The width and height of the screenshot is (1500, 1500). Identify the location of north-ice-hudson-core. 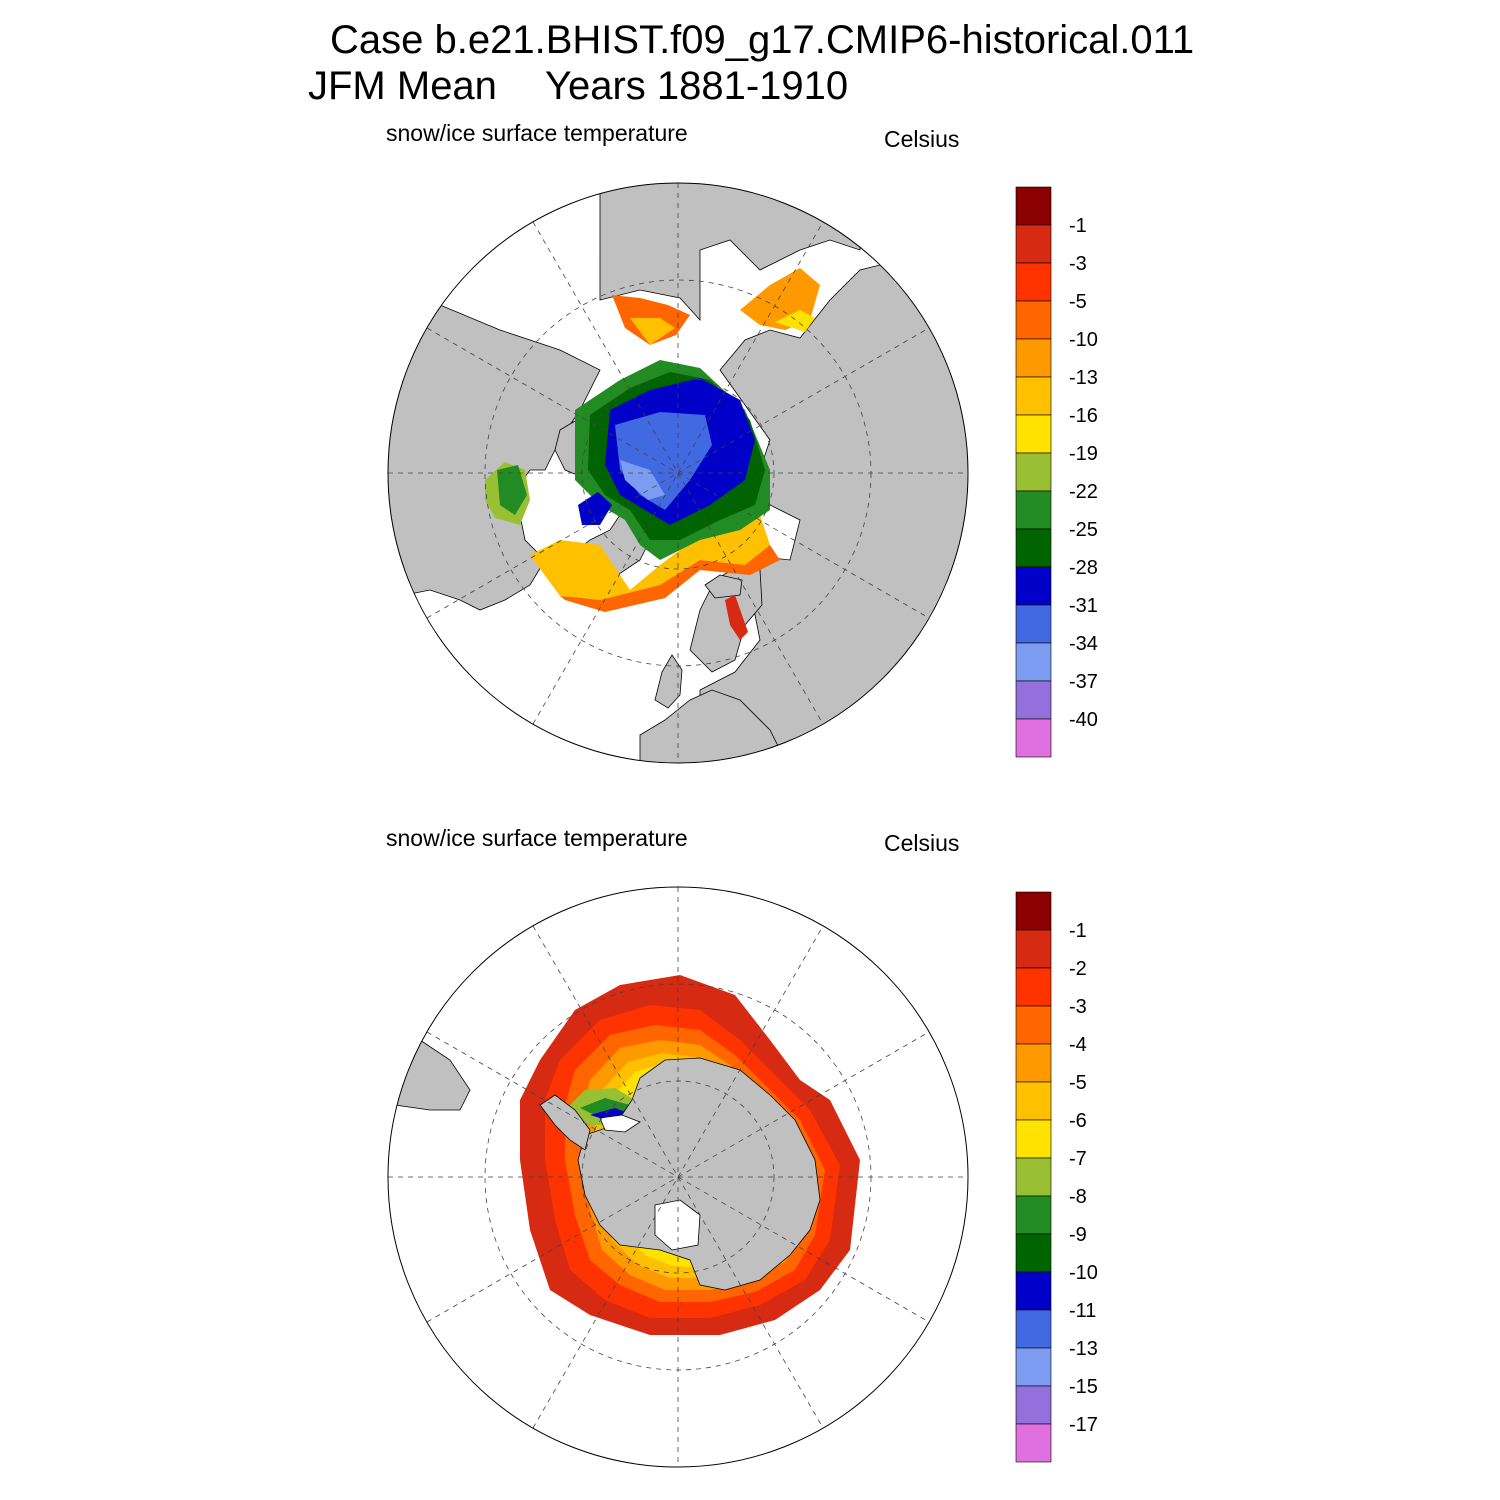
(512, 490).